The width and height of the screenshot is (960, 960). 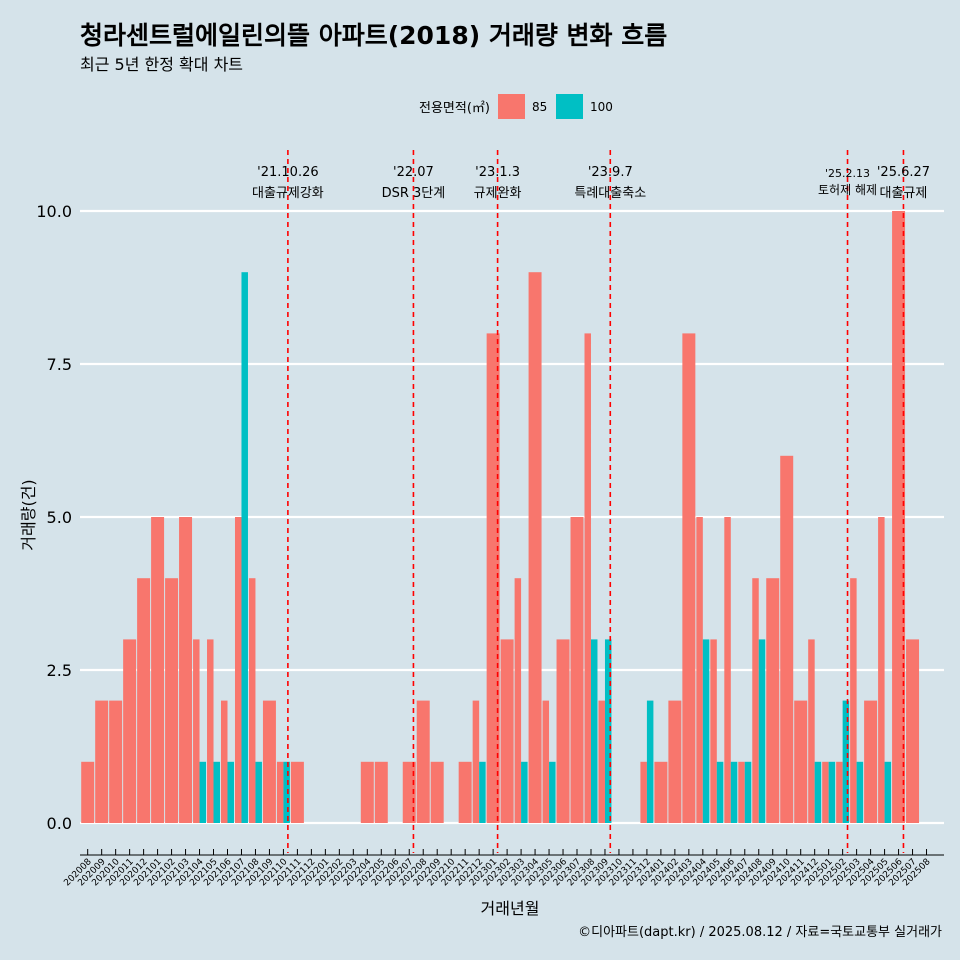 What do you see at coordinates (28, 514) in the screenshot?
I see `y-axis-label: 거래량(건)` at bounding box center [28, 514].